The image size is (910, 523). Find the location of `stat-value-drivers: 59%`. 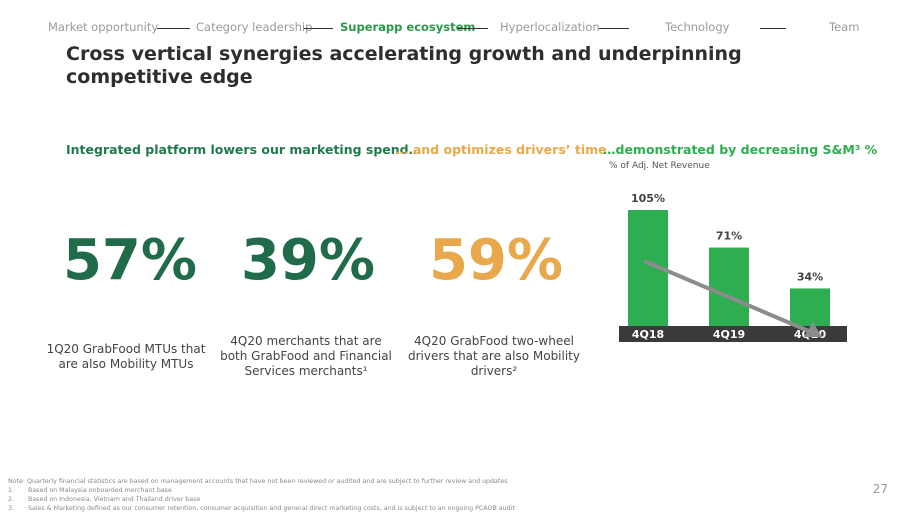

stat-value-drivers: 59% is located at coordinates (496, 260).